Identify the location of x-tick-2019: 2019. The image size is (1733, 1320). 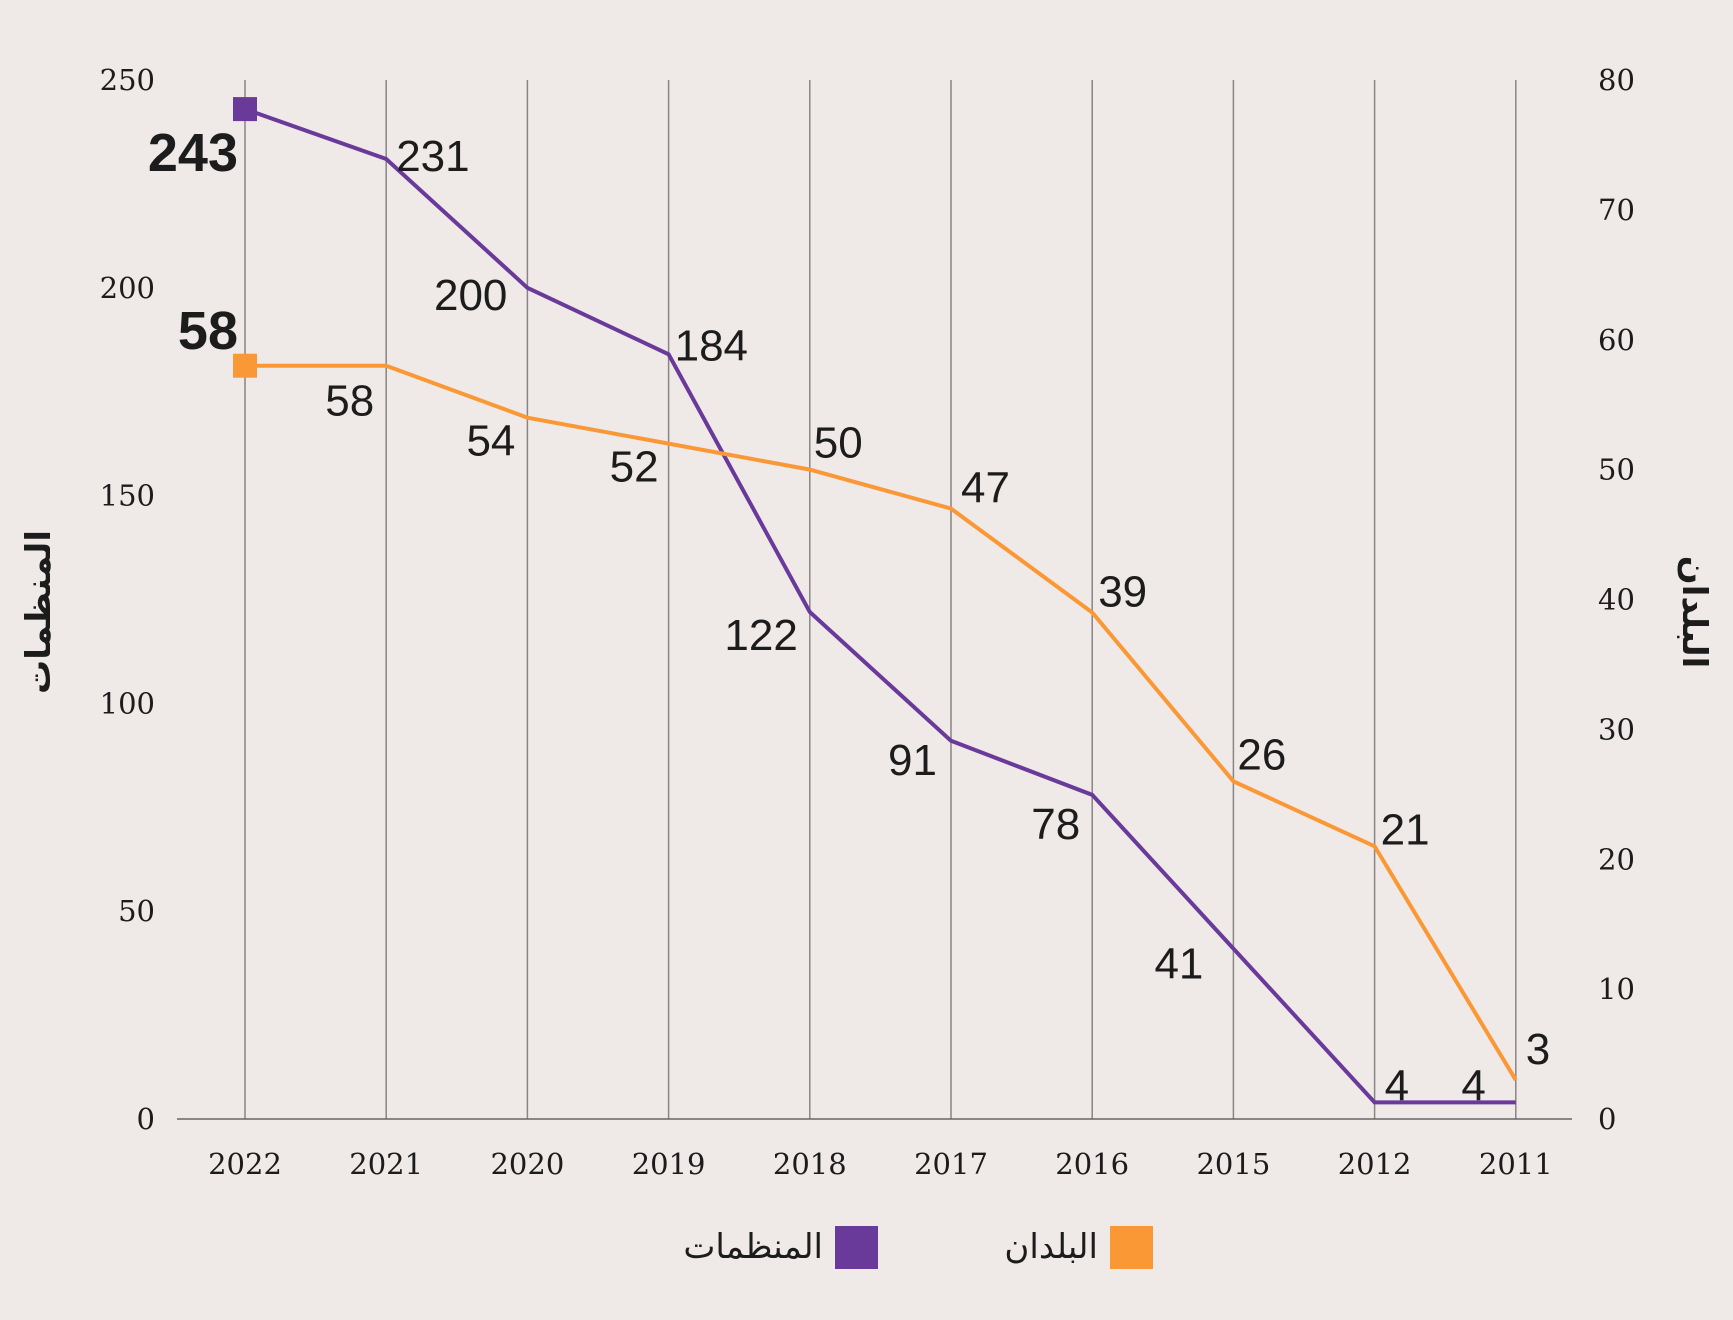
(669, 1164).